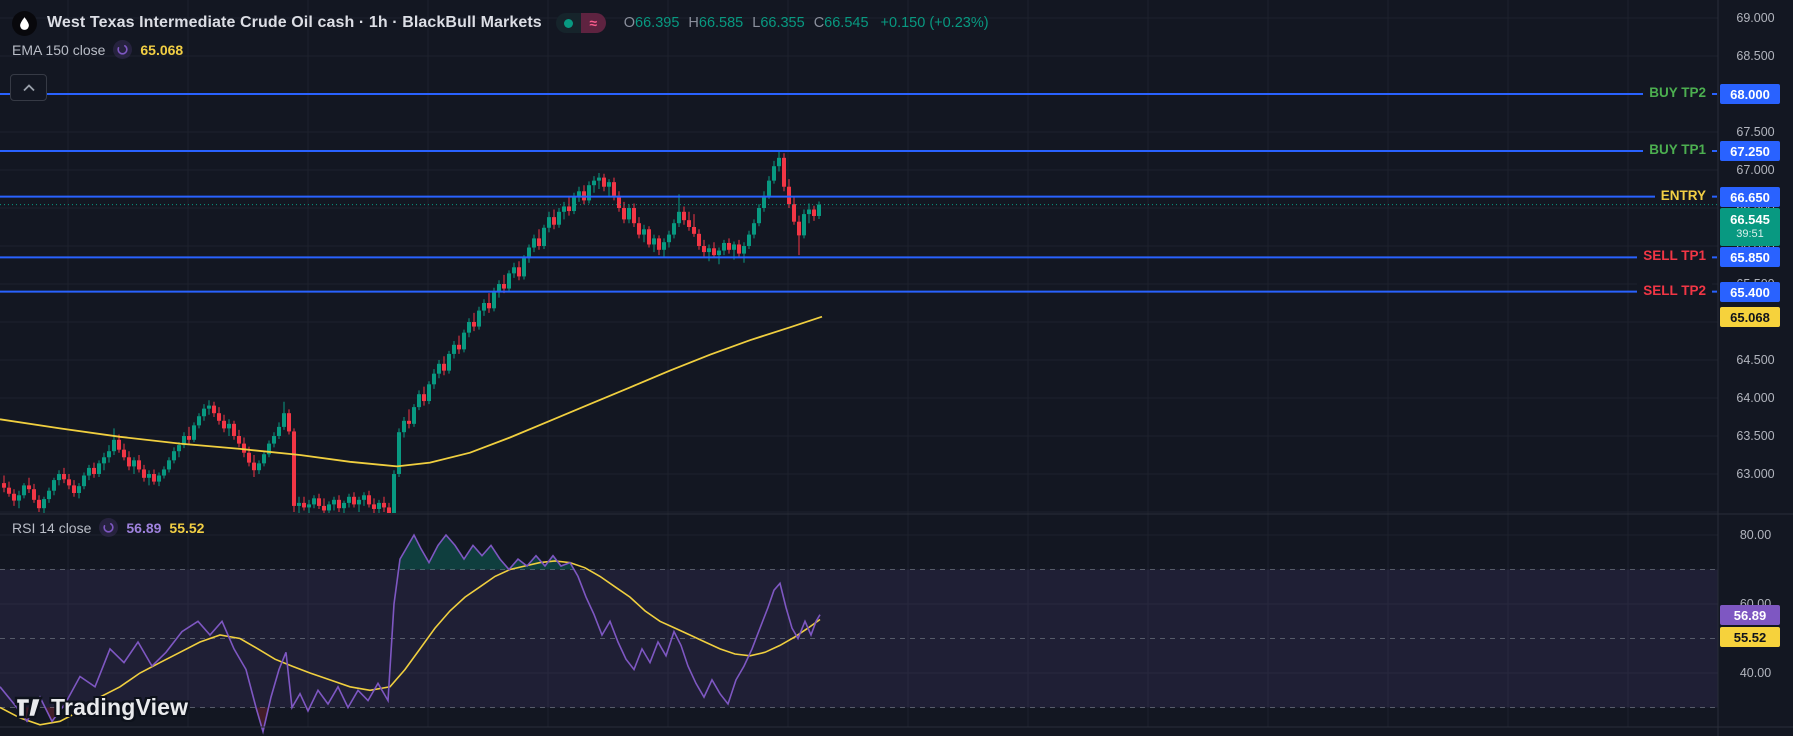 This screenshot has height=736, width=1793. Describe the element at coordinates (108, 527) in the screenshot. I see `rsi-study-row: RSI 14 close 56.89 55.52` at that location.